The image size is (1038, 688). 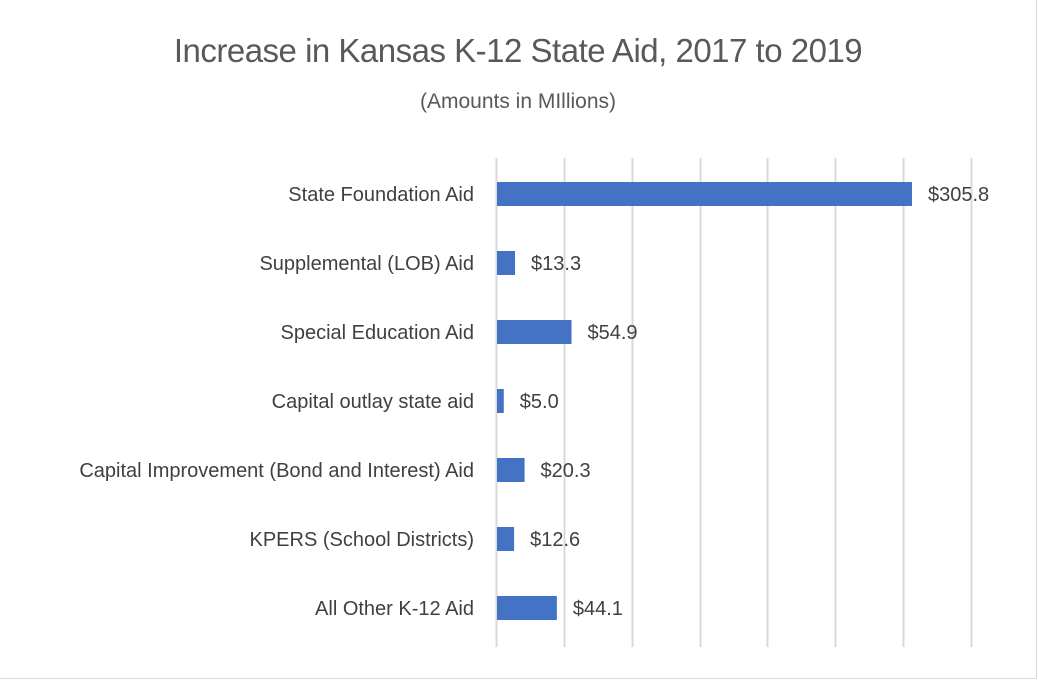 I want to click on category-label: Supplemental (LOB) Aid, so click(x=366, y=264).